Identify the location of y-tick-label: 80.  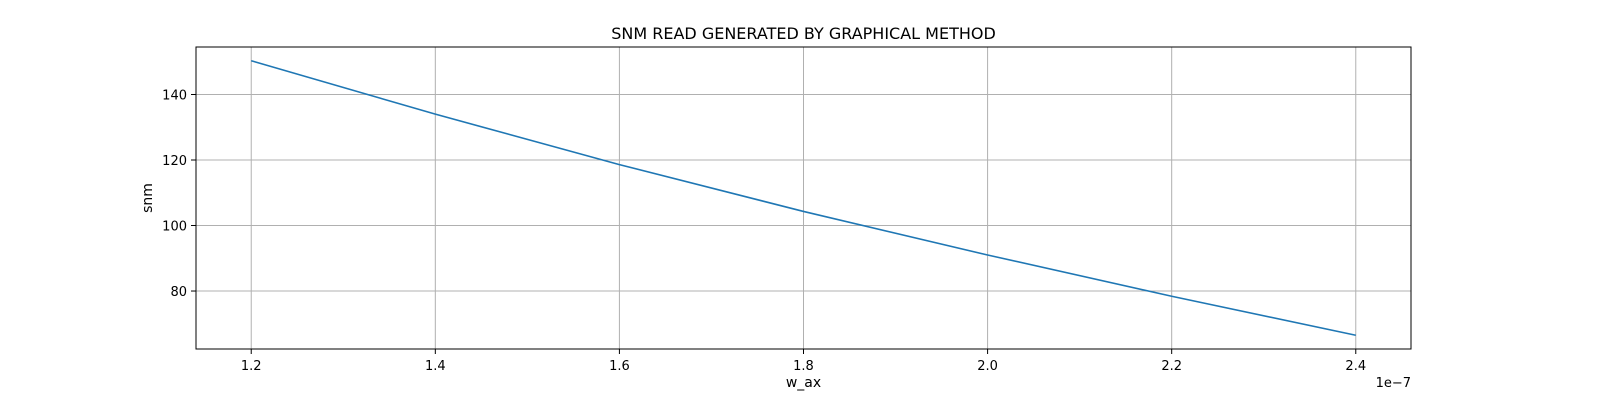
(178, 292).